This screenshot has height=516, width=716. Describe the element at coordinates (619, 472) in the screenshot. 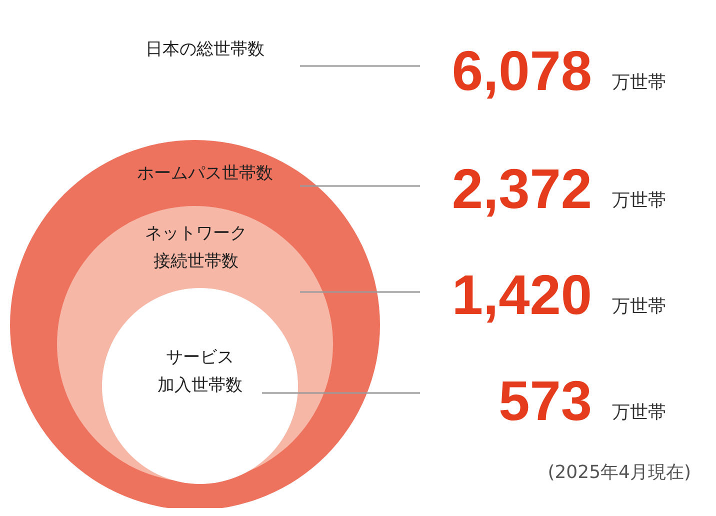

I see `text: (2025年4月現在)` at that location.